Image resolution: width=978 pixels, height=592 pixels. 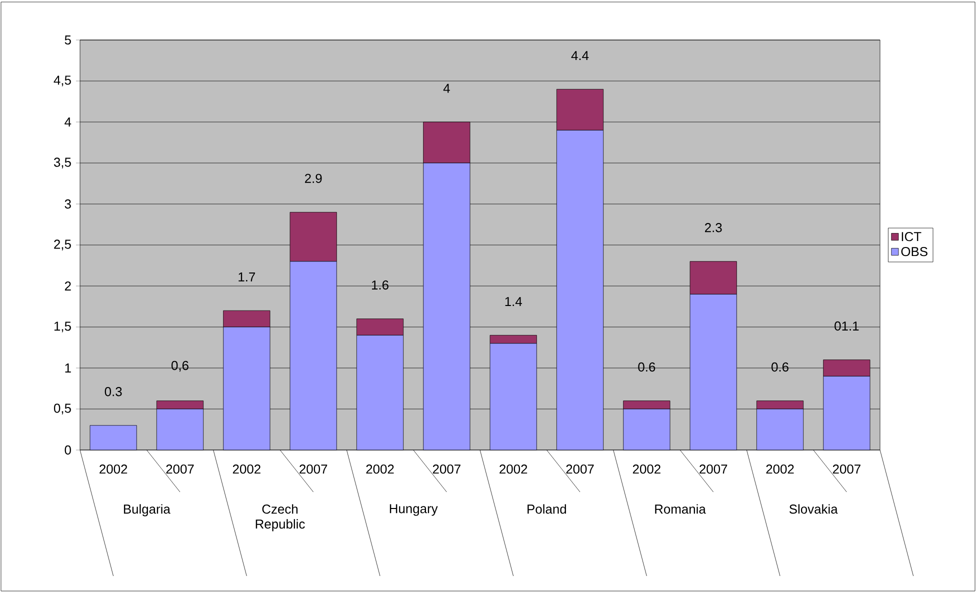 I want to click on text: Slovakia, so click(x=813, y=509).